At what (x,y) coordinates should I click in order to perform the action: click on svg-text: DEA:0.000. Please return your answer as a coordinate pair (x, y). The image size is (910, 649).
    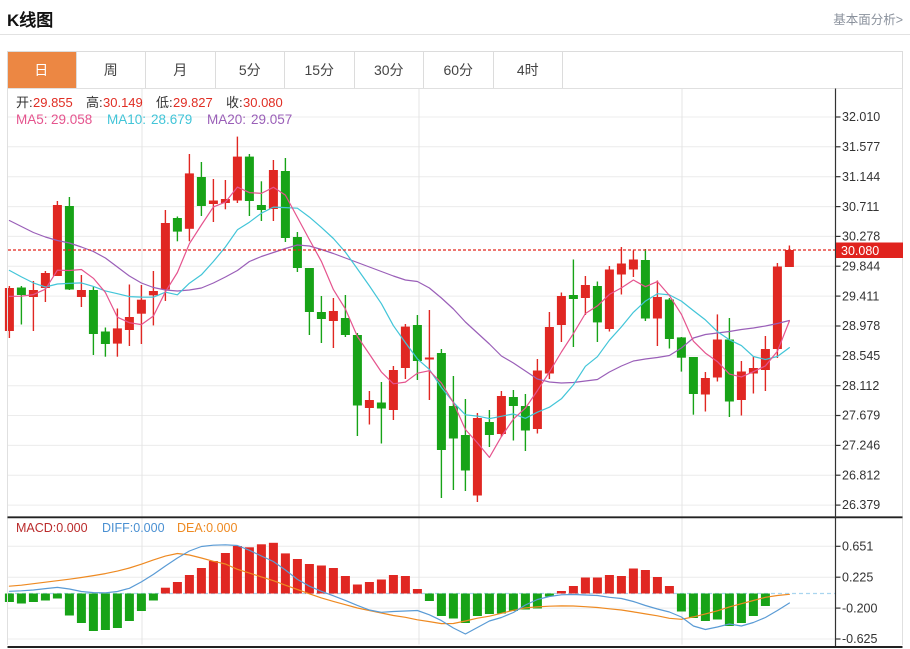
    Looking at the image, I should click on (207, 528).